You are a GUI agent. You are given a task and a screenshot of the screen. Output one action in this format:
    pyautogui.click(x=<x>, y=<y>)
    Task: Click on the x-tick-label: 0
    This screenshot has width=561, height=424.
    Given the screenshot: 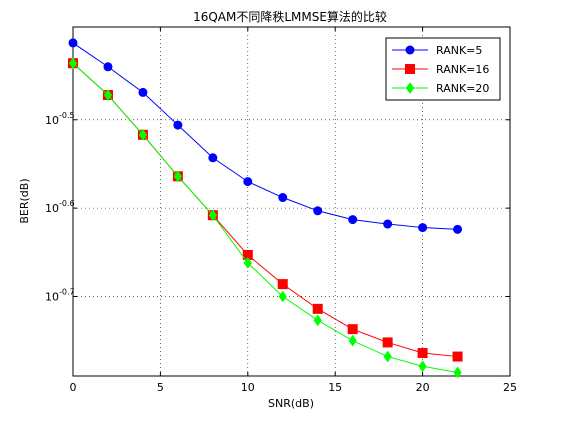 What is the action you would take?
    pyautogui.click(x=73, y=387)
    